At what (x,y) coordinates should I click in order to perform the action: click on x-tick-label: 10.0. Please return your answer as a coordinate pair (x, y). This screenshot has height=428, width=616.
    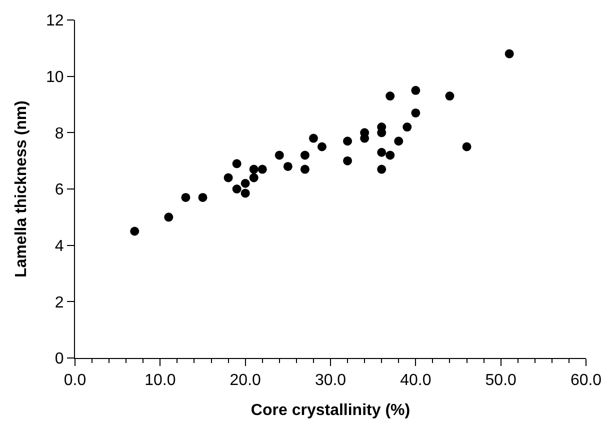
    Looking at the image, I should click on (160, 381).